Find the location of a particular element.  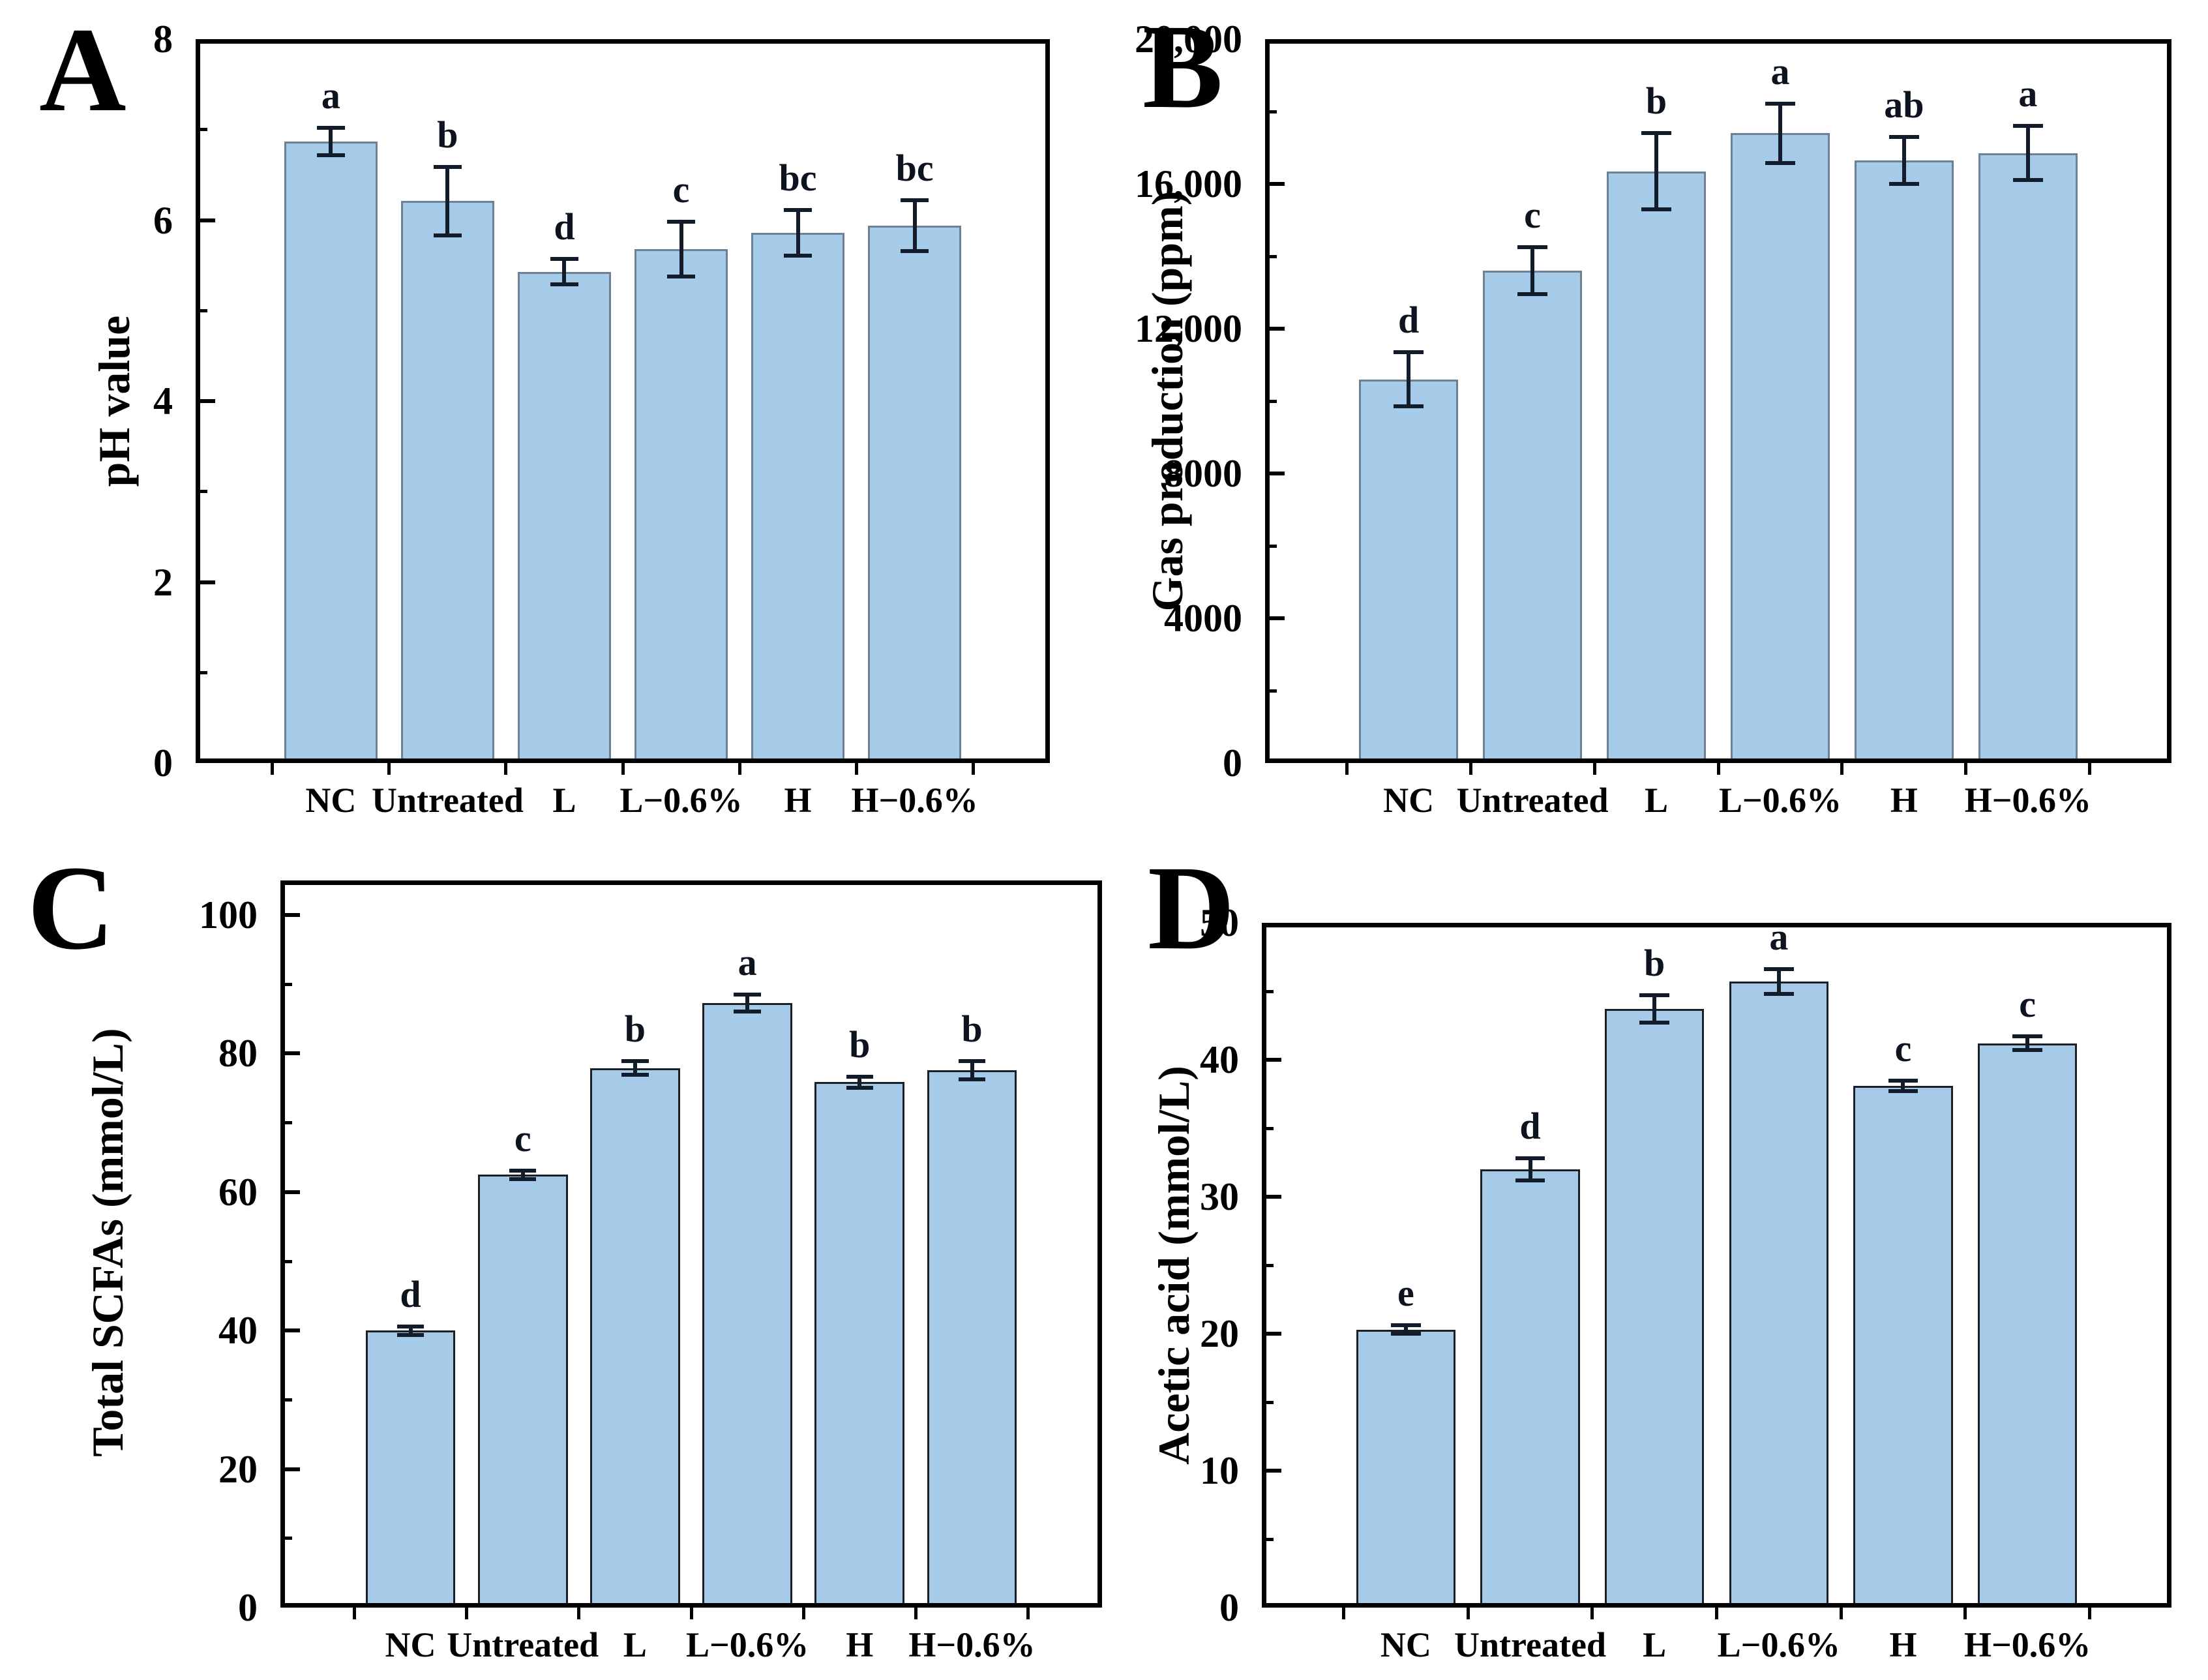

y-tick-label: 80 is located at coordinates (238, 1053).